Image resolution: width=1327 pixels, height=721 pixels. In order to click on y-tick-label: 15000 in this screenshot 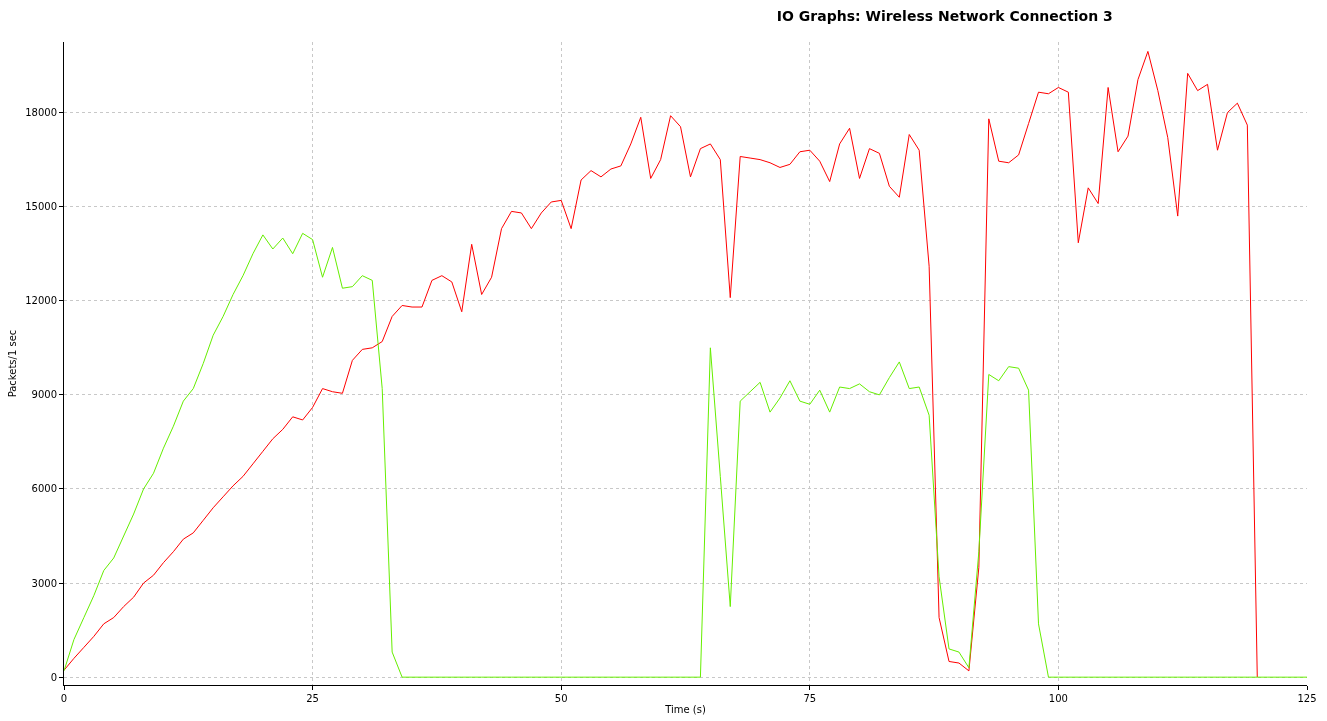, I will do `click(41, 207)`.